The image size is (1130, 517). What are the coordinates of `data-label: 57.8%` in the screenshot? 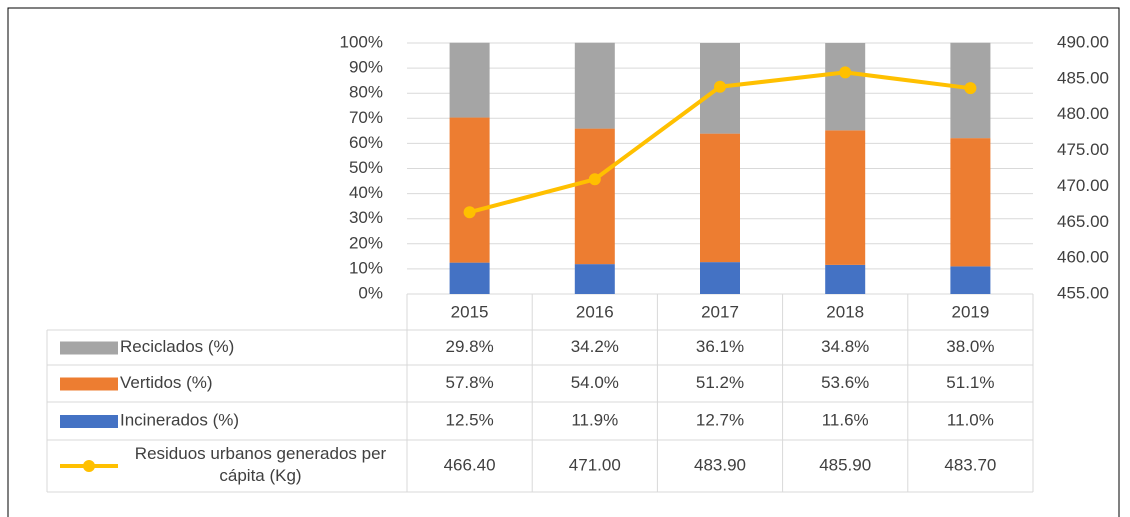 It's located at (469, 382).